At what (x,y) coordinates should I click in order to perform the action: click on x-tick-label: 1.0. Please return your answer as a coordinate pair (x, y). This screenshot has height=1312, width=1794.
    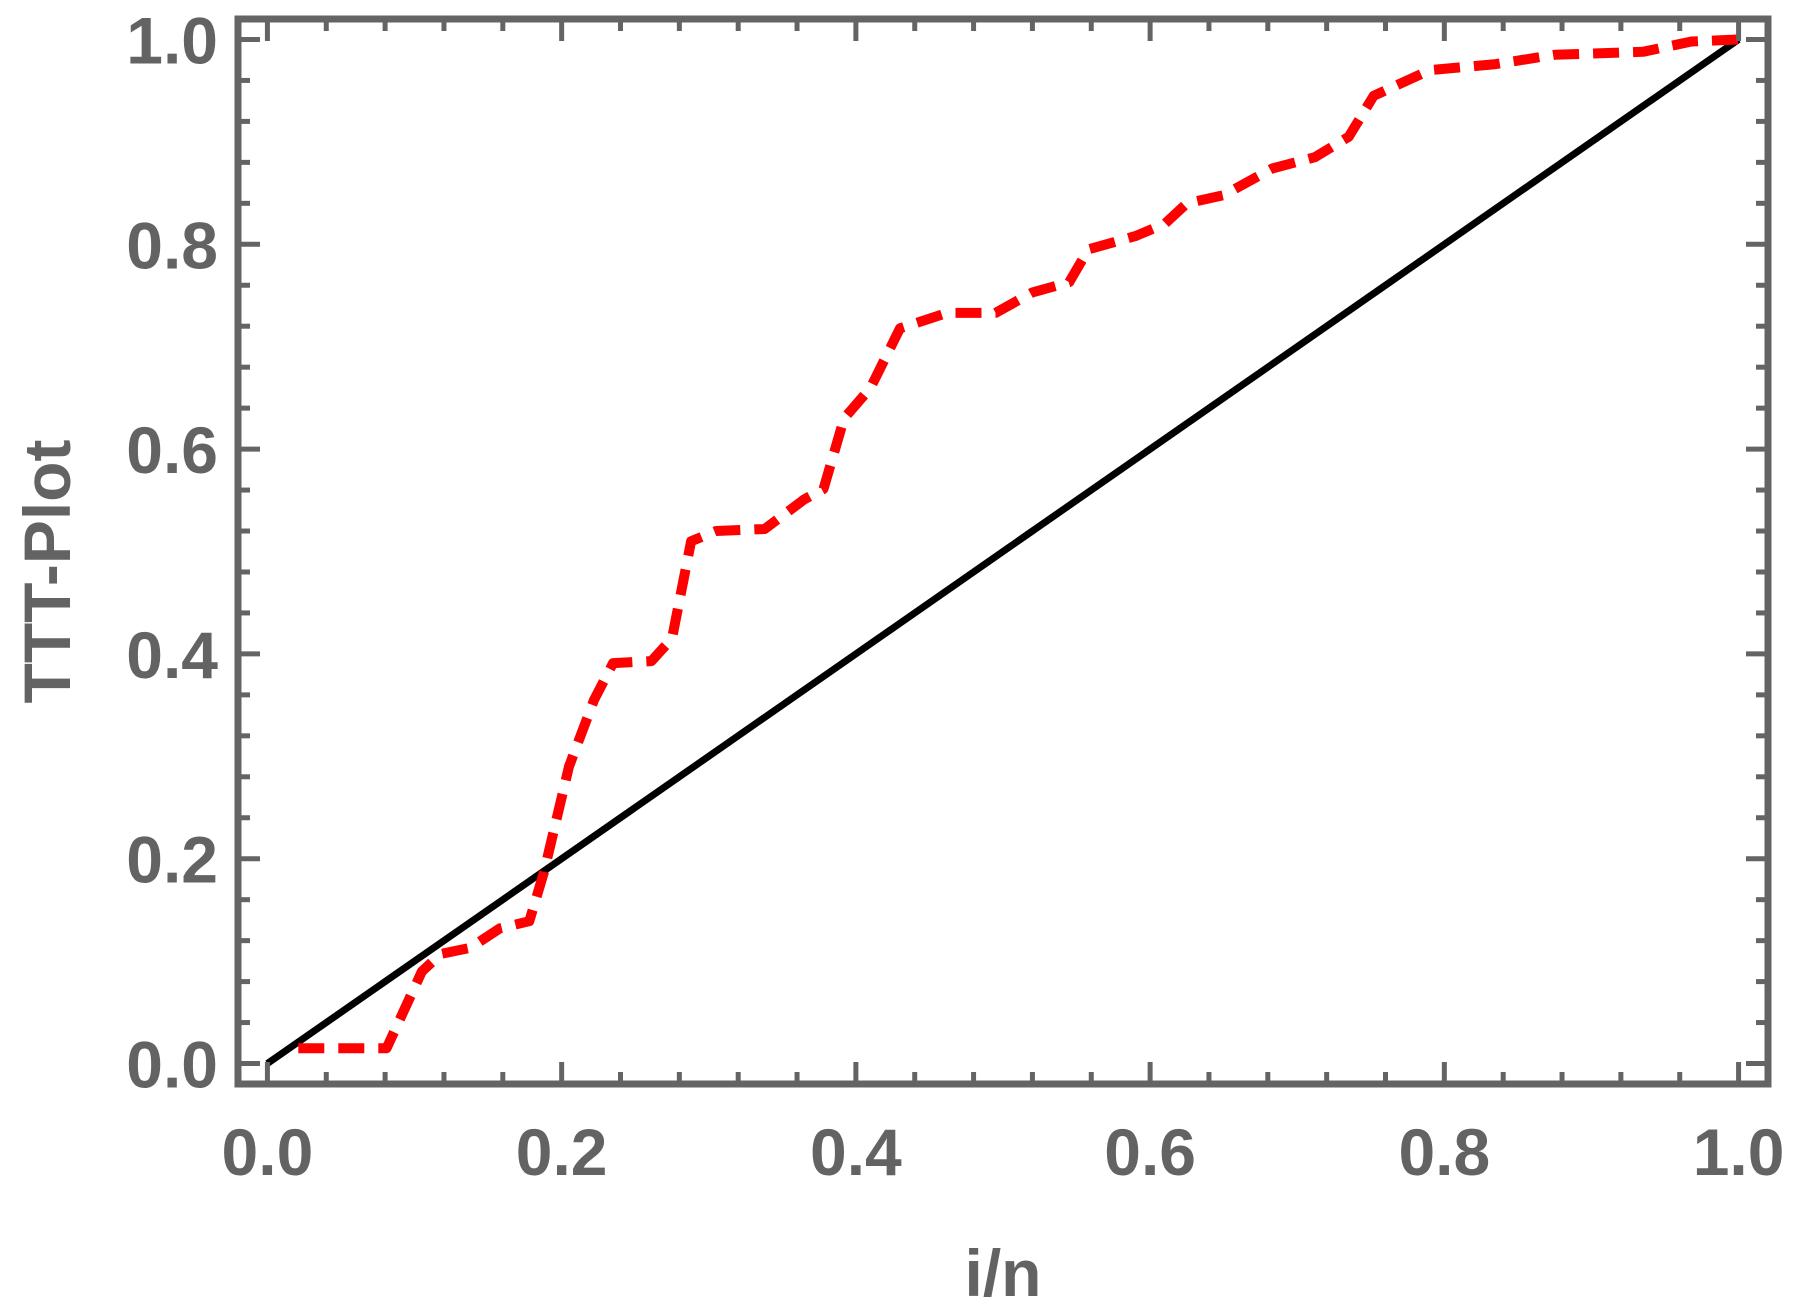
    Looking at the image, I should click on (1739, 1152).